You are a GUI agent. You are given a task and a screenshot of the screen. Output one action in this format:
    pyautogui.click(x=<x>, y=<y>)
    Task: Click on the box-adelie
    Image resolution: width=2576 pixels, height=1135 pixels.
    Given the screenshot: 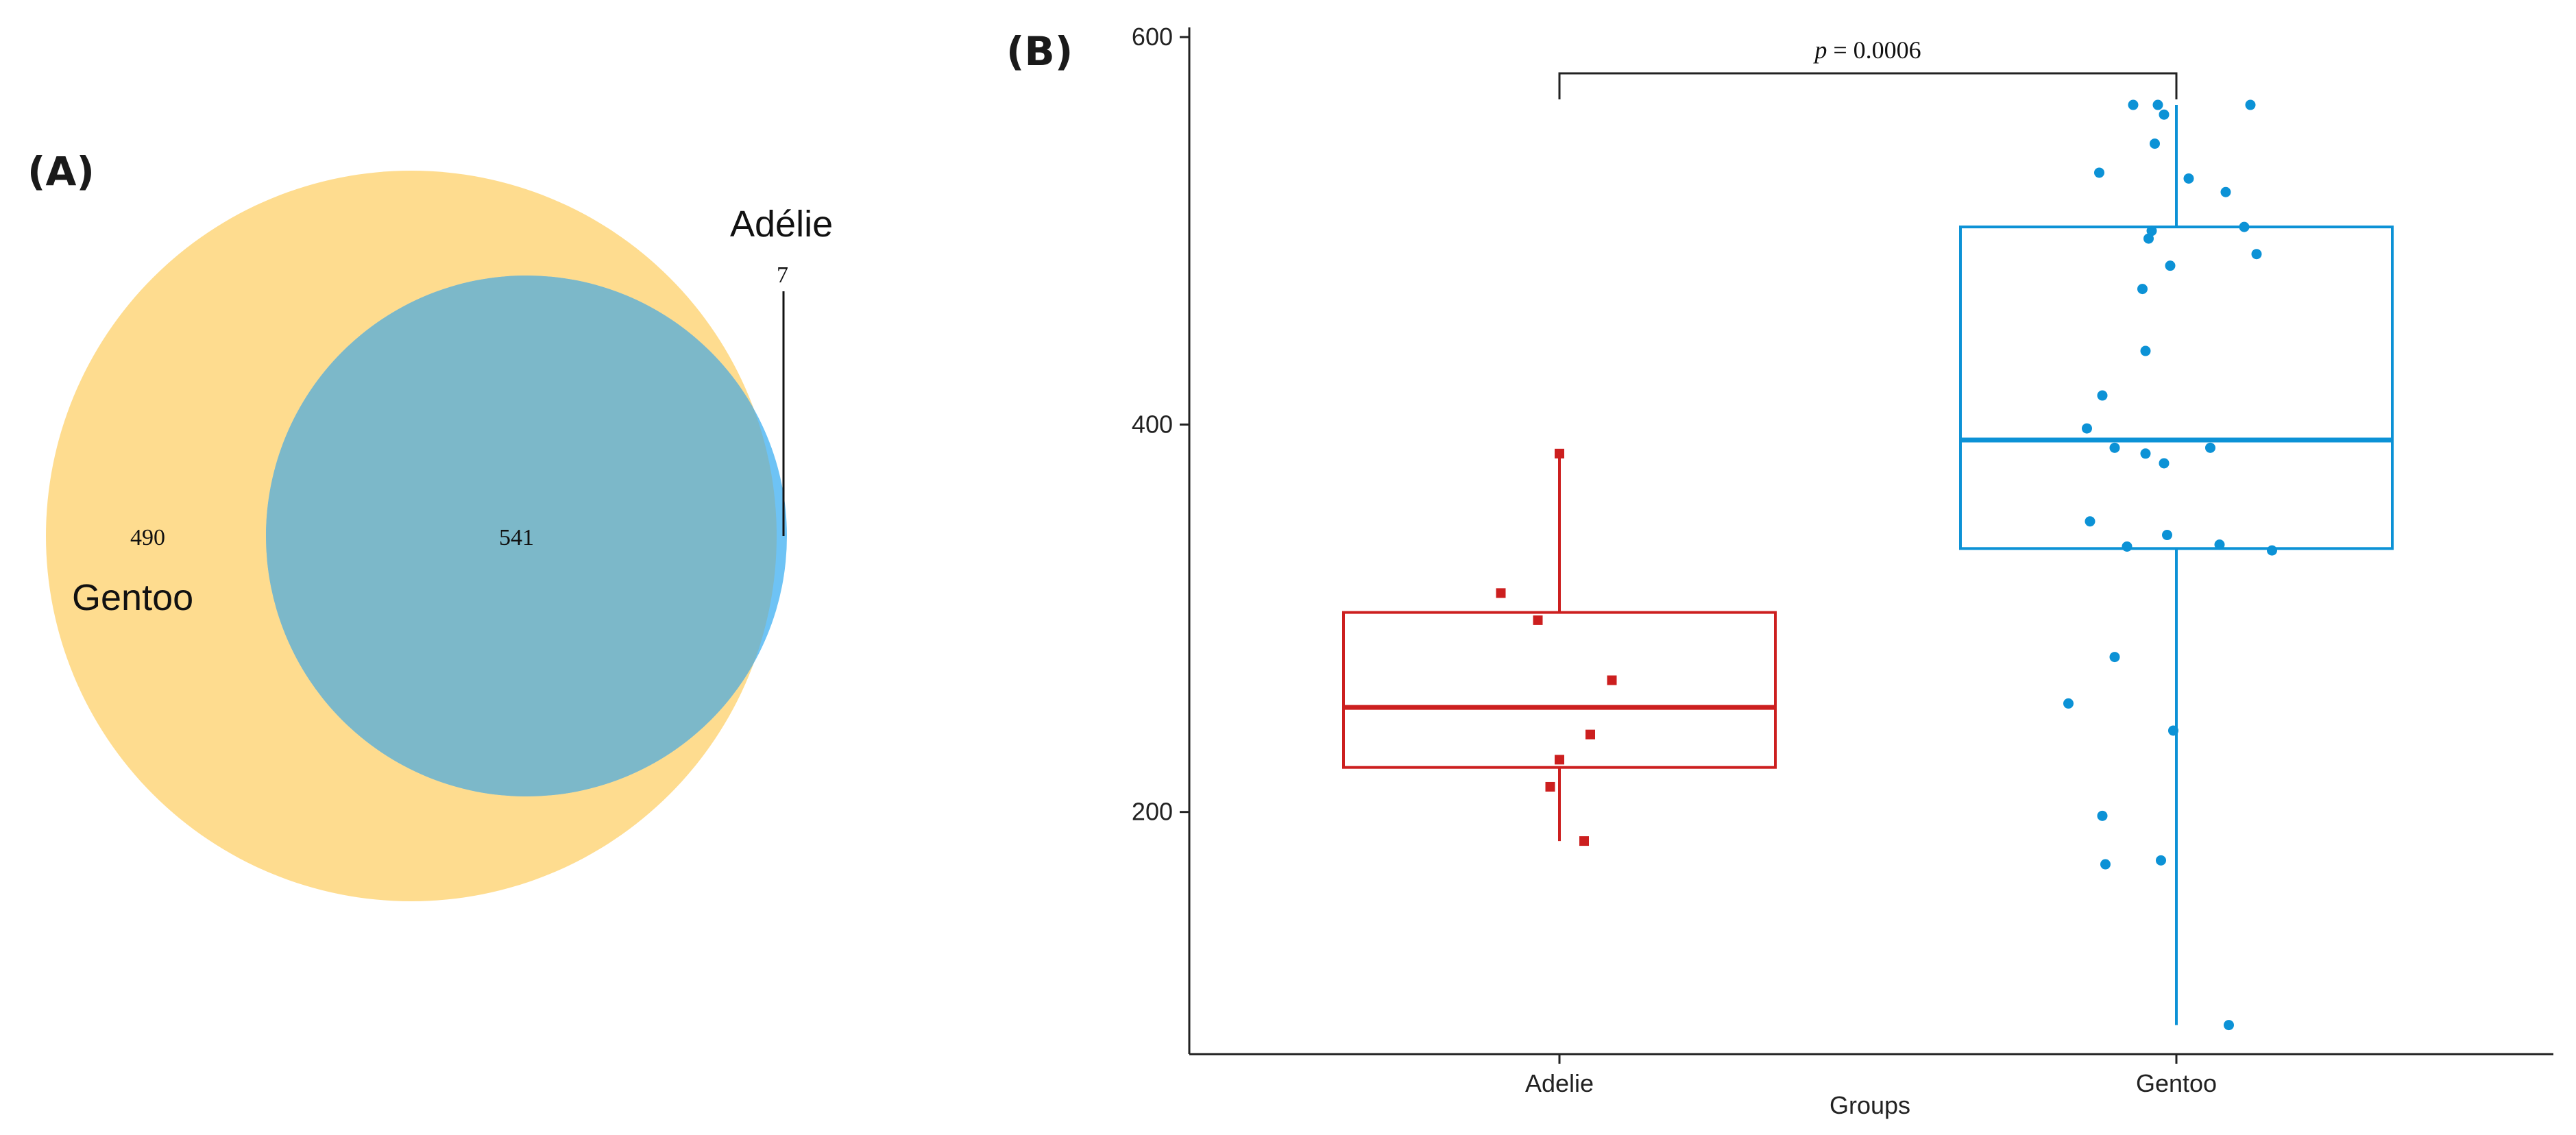 What is the action you would take?
    pyautogui.click(x=1559, y=648)
    